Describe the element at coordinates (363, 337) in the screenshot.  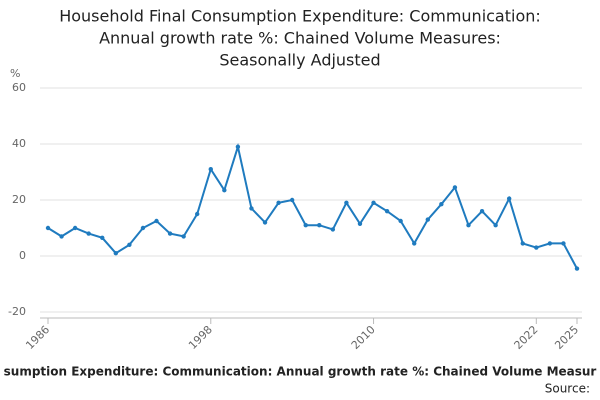
I see `x-tick-label: 2010` at that location.